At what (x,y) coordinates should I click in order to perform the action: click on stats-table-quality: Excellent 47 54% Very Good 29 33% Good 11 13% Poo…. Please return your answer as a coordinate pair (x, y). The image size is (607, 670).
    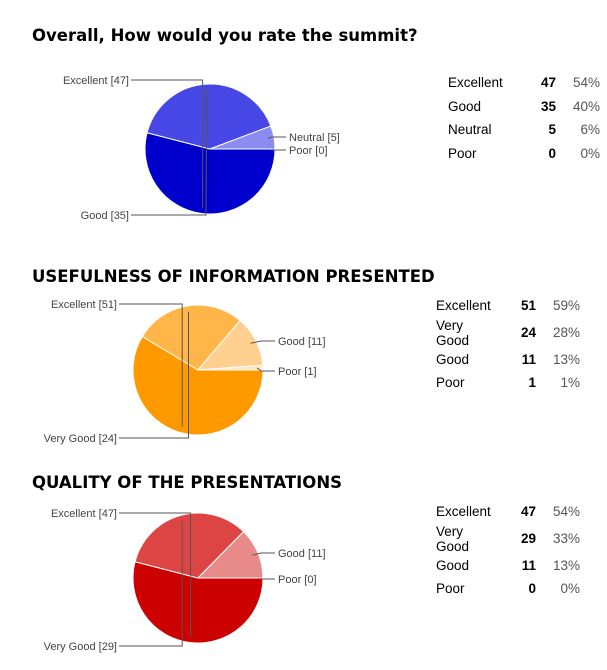
    Looking at the image, I should click on (508, 550).